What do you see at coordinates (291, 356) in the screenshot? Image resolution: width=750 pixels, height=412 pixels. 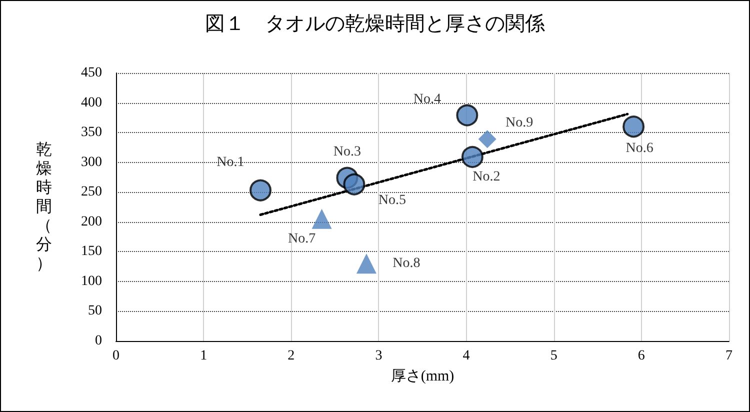 I see `x-tick-label: 2` at bounding box center [291, 356].